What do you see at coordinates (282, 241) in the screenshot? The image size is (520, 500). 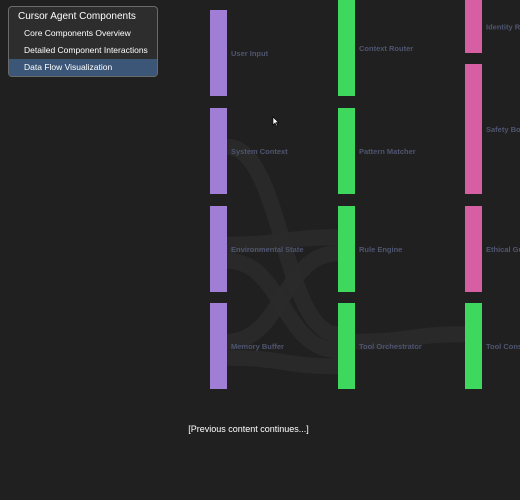 I see `link-environmental-state-to-rule-engine` at bounding box center [282, 241].